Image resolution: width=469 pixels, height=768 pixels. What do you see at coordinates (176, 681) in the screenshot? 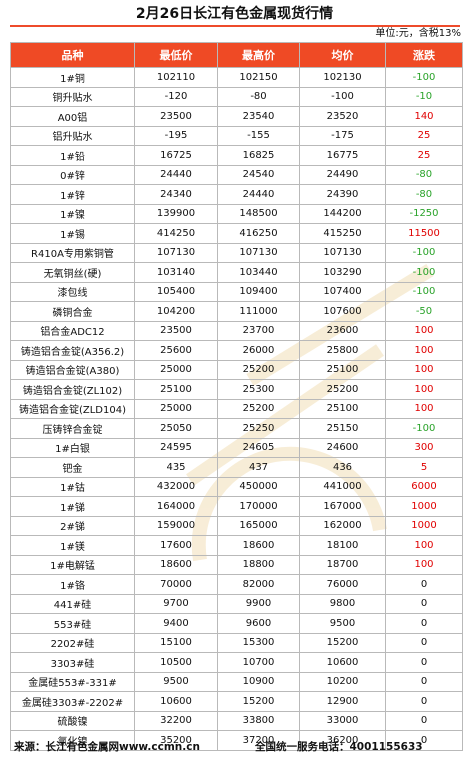
I see `cell-min-price: 9500` at bounding box center [176, 681].